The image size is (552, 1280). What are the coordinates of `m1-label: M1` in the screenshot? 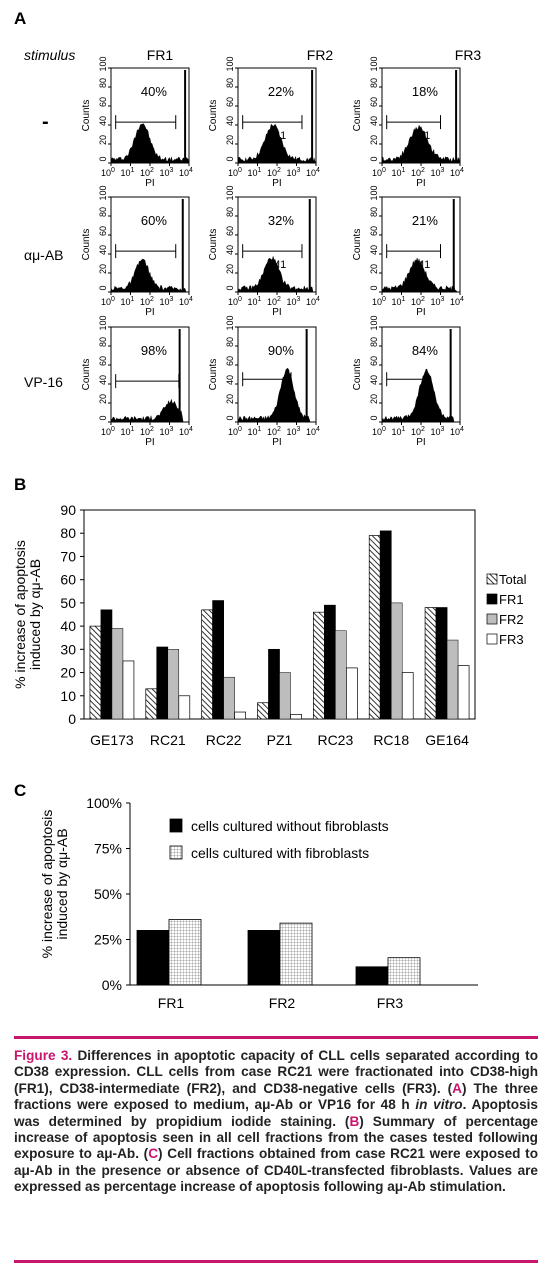 It's located at (422, 136).